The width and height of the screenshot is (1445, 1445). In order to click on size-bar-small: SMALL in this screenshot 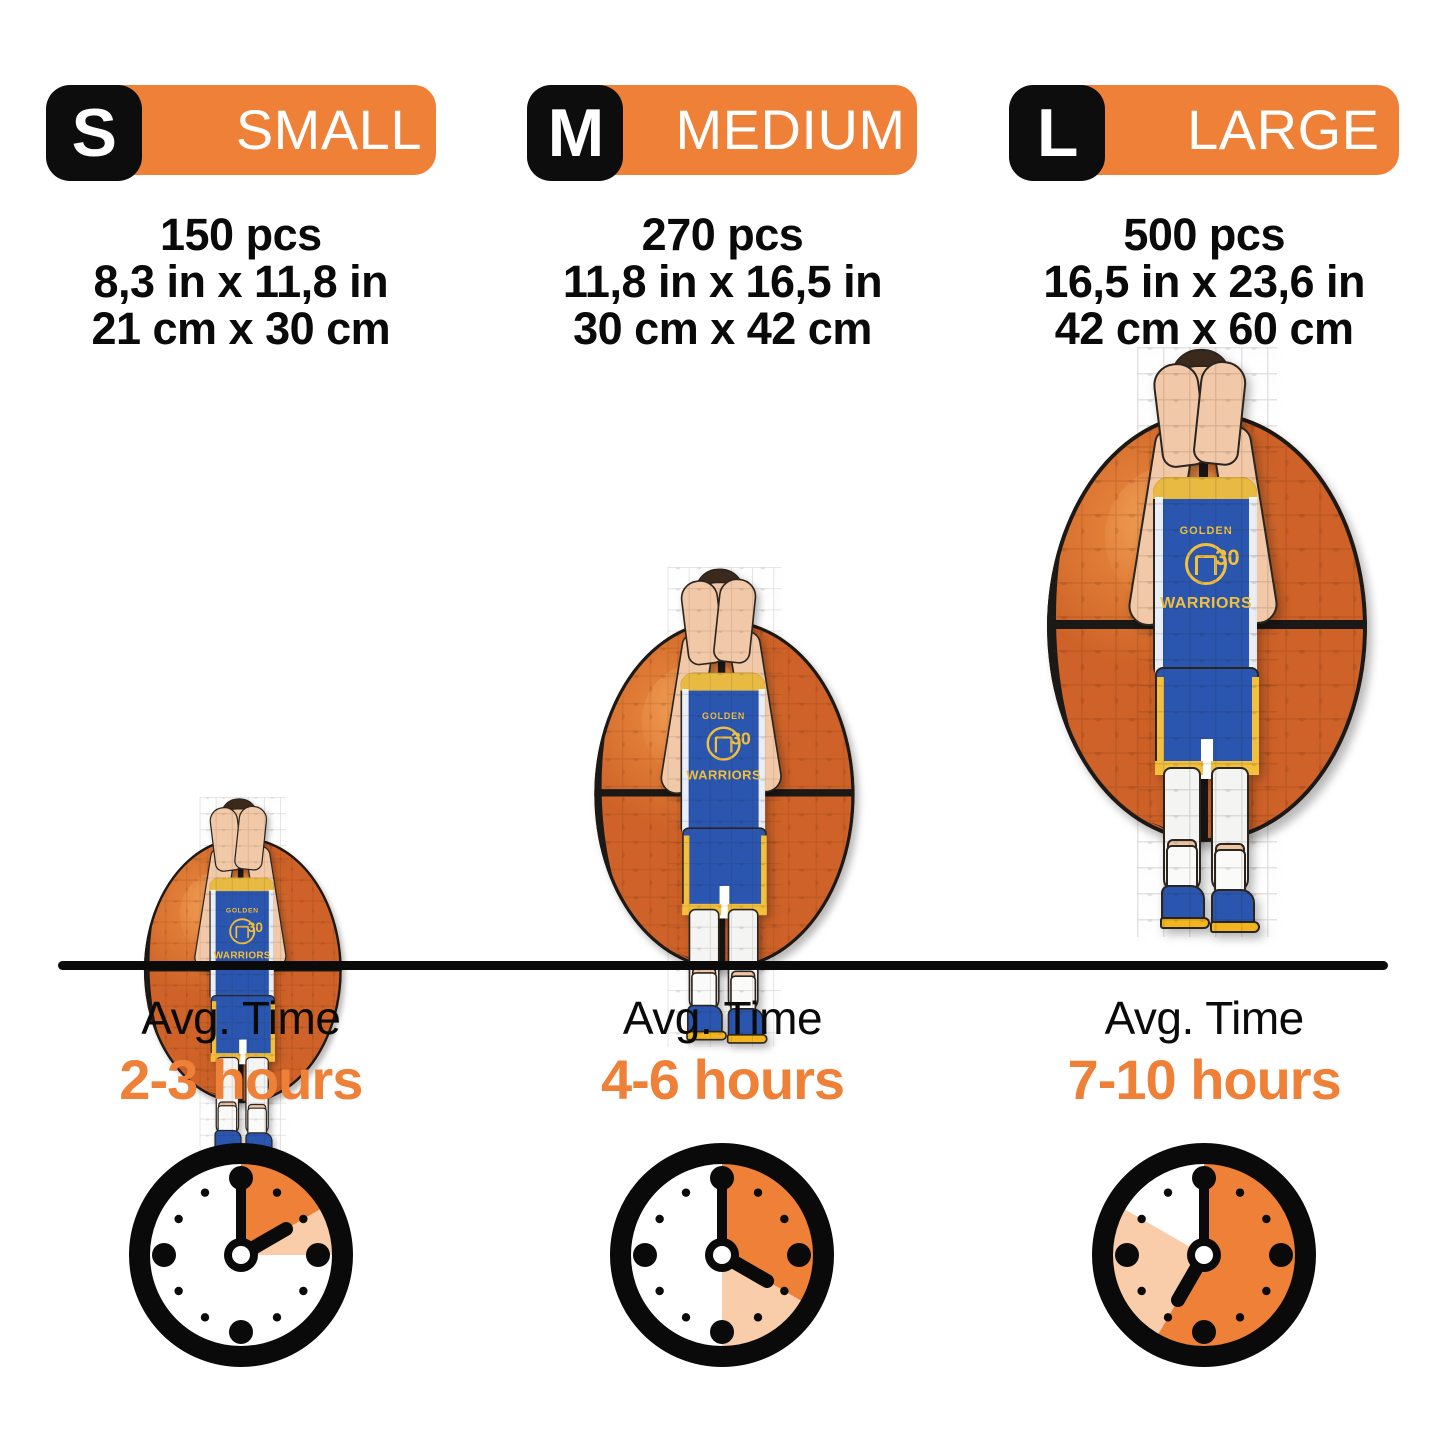, I will do `click(264, 130)`.